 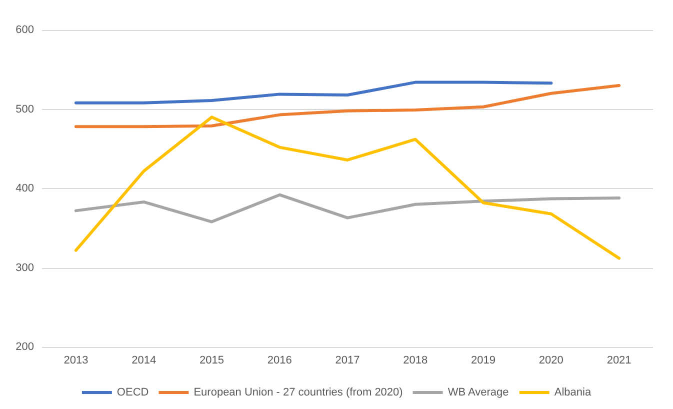 I want to click on x-tick-label: 2017, so click(x=347, y=360).